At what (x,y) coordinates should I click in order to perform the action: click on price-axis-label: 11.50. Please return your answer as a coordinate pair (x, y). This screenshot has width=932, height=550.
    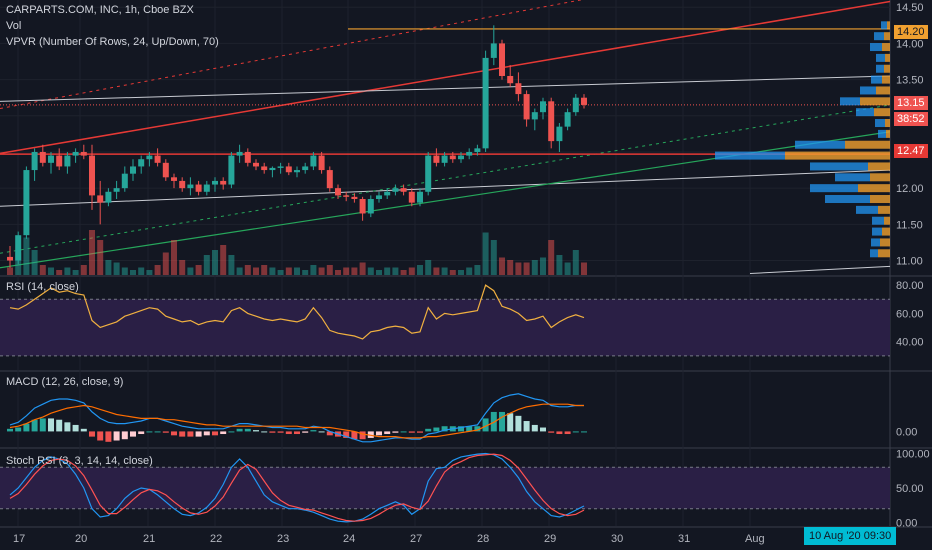
    Looking at the image, I should click on (909, 225).